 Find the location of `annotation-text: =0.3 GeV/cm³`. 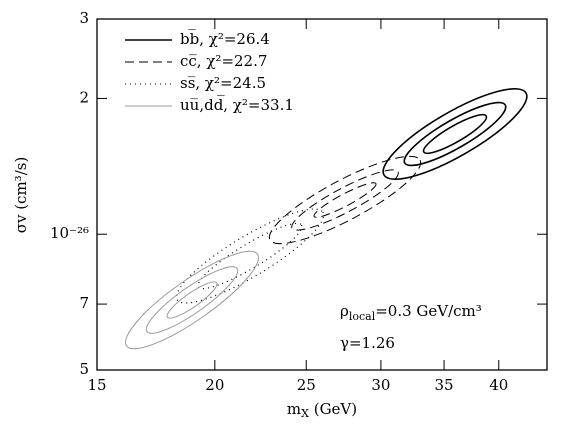

annotation-text: =0.3 GeV/cm³ is located at coordinates (428, 311).